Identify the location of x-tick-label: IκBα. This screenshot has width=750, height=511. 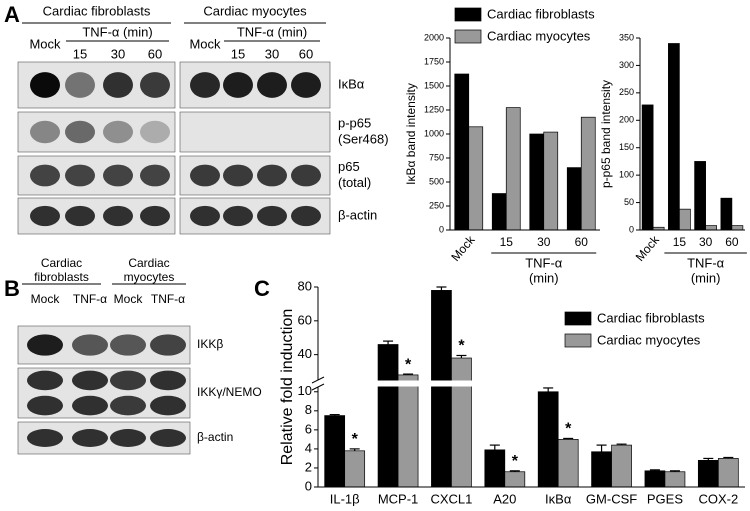
(558, 498).